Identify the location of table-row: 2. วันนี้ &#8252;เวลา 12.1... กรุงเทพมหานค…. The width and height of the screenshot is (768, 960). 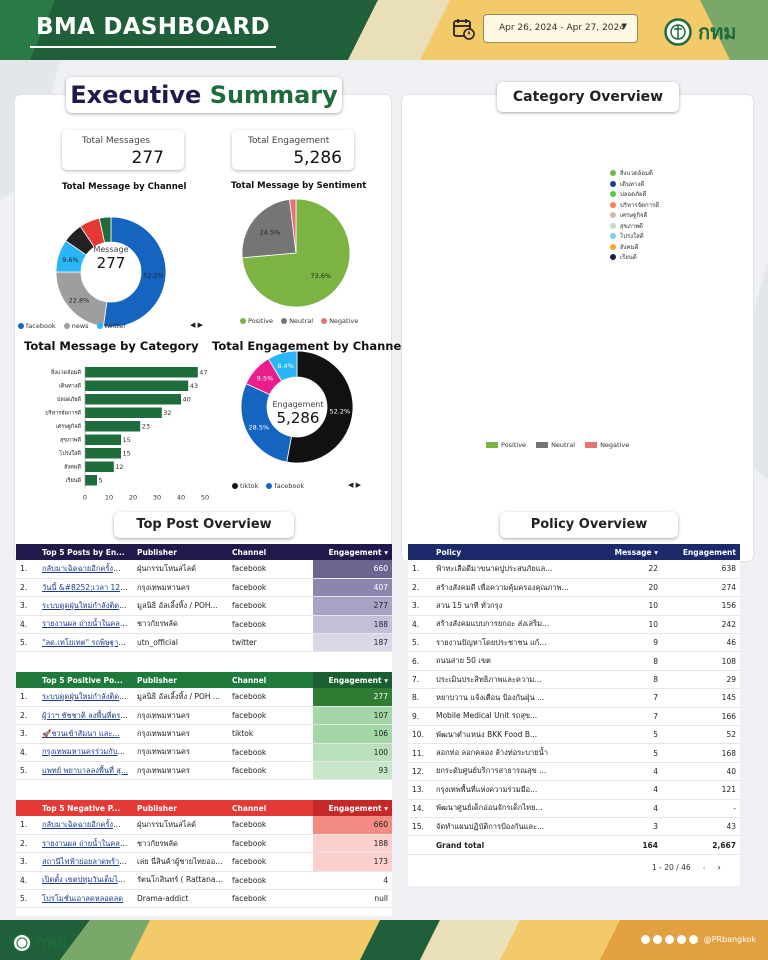
(204, 588).